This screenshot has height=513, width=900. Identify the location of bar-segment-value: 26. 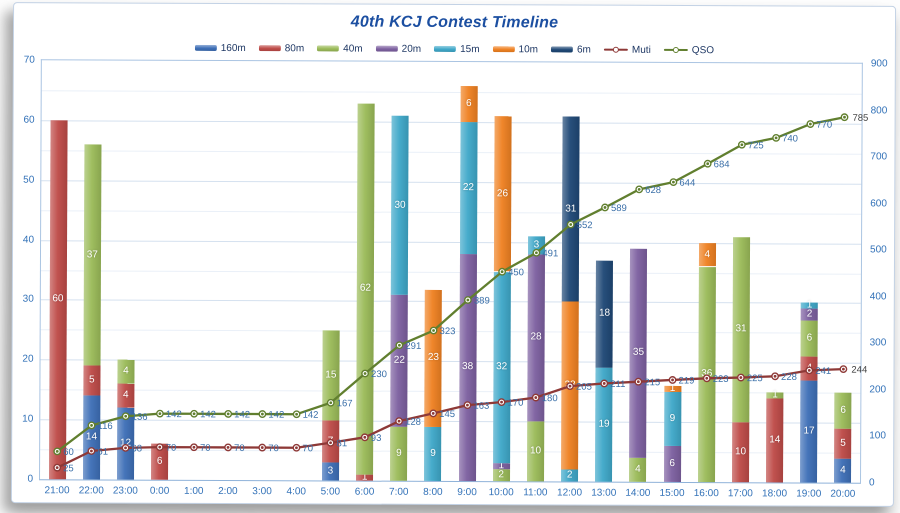
(502, 193).